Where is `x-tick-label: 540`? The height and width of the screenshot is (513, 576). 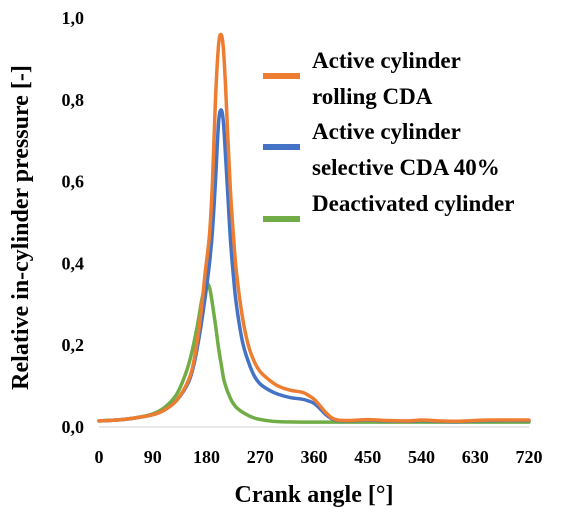
x-tick-label: 540 is located at coordinates (421, 457).